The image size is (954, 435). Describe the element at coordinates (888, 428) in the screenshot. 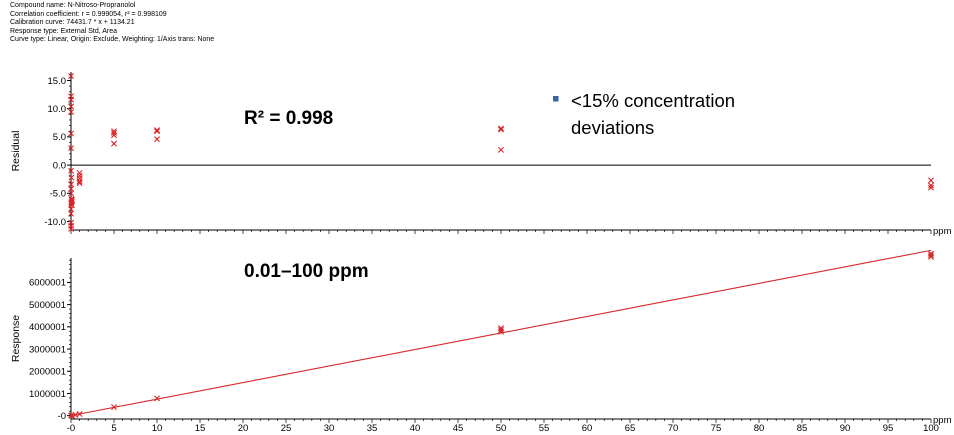

I see `x-tick-label: 95` at that location.